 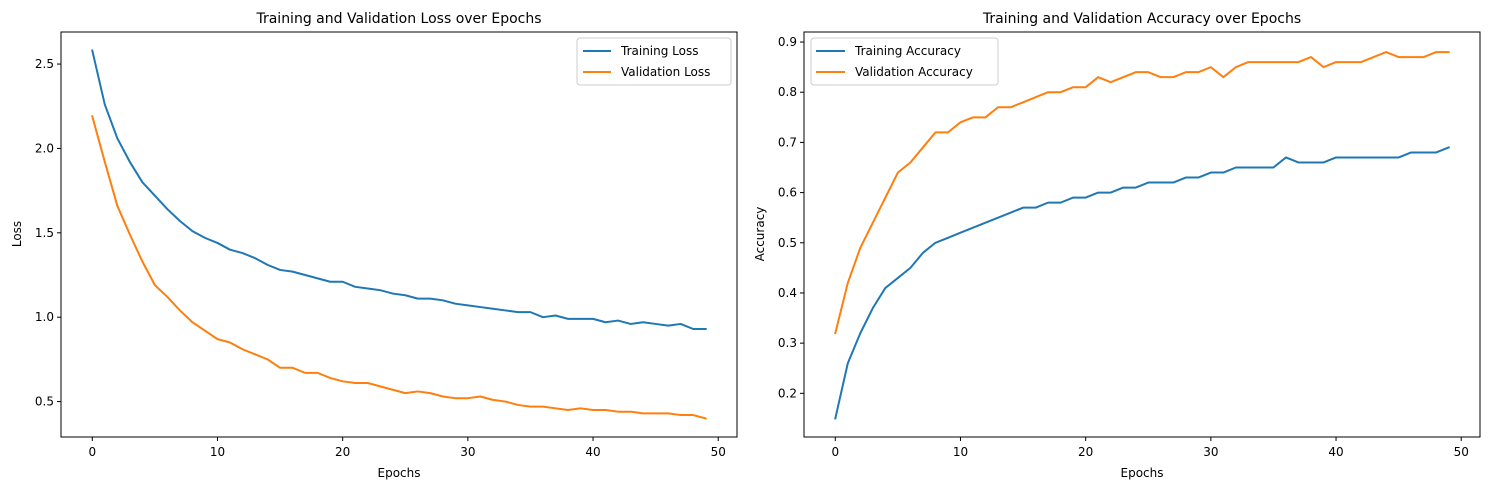 I want to click on legend-label-validation-accuracy: Validation Accuracy, so click(x=914, y=72).